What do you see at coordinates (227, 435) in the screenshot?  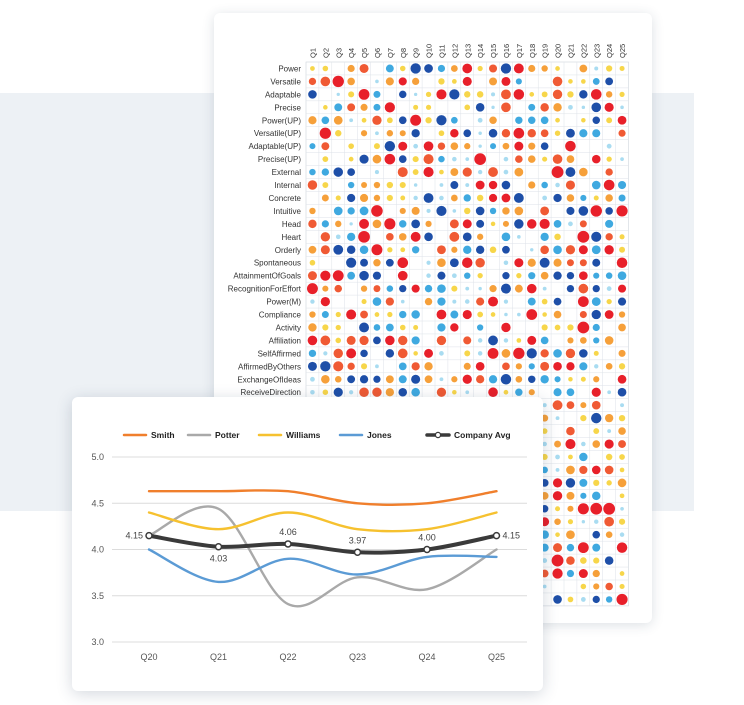 I see `legend-label: Potter` at bounding box center [227, 435].